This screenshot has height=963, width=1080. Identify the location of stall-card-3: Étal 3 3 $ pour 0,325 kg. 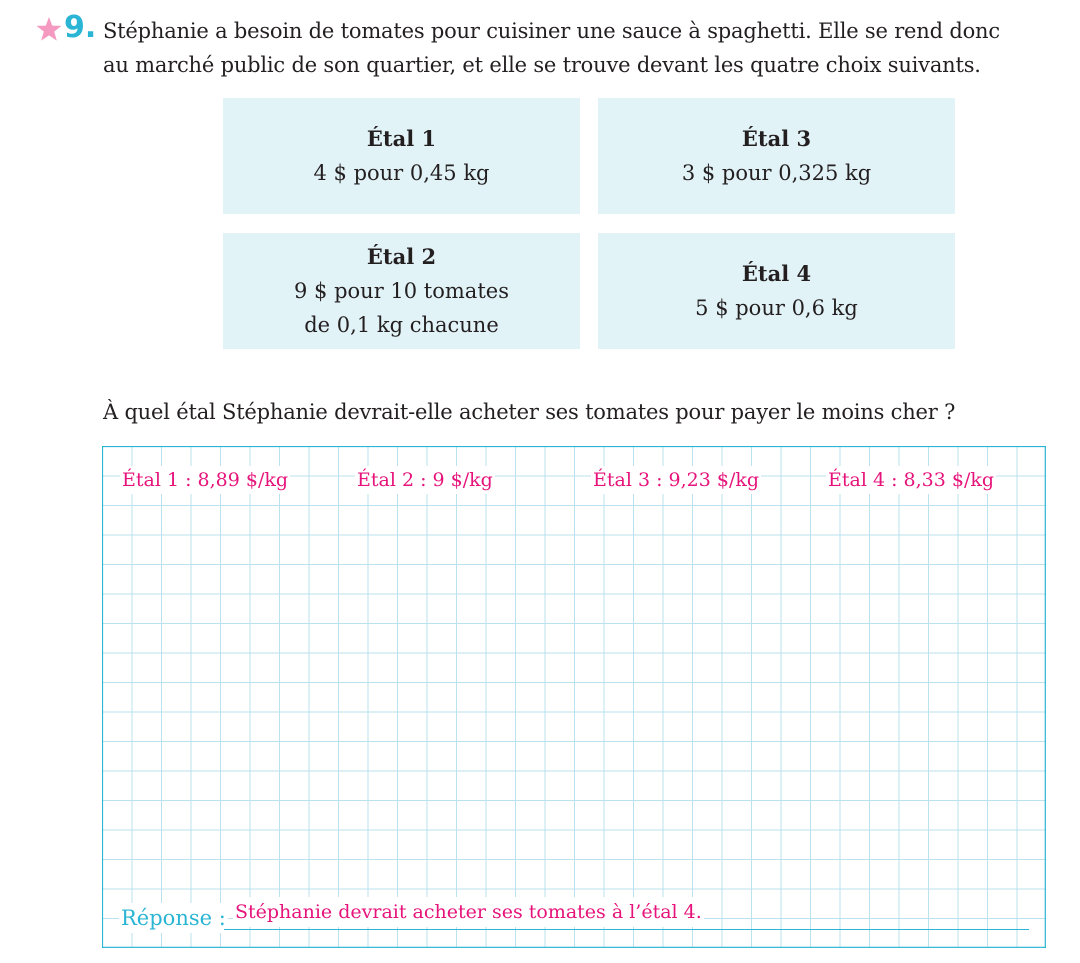
(776, 156).